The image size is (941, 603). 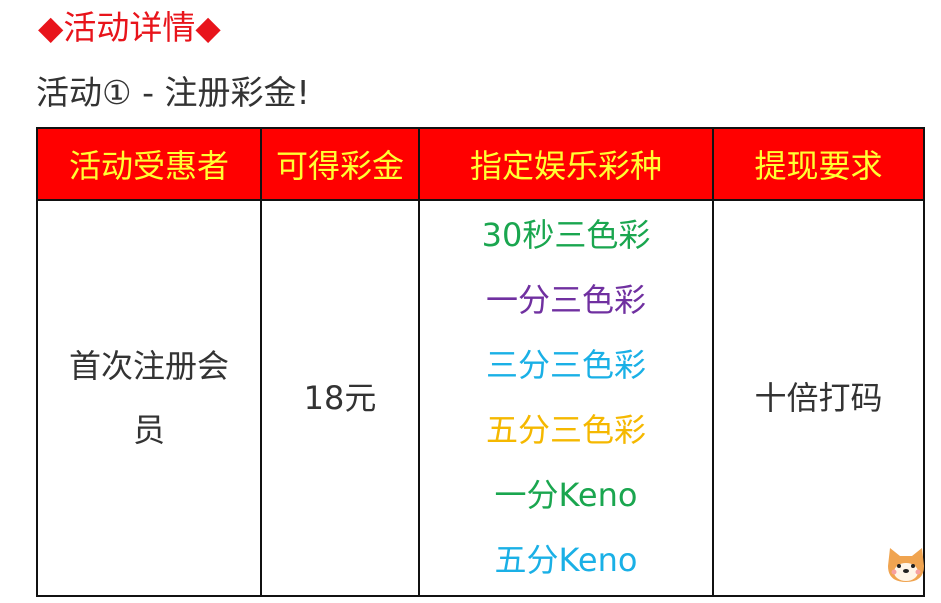 I want to click on activity-subtitle: 活动① - 注册彩金!, so click(x=173, y=92).